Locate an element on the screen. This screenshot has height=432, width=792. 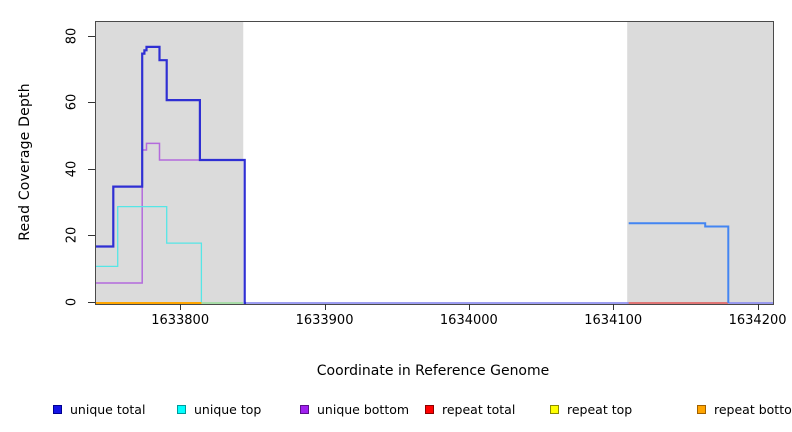
legend-label: unique bottom is located at coordinates (363, 409).